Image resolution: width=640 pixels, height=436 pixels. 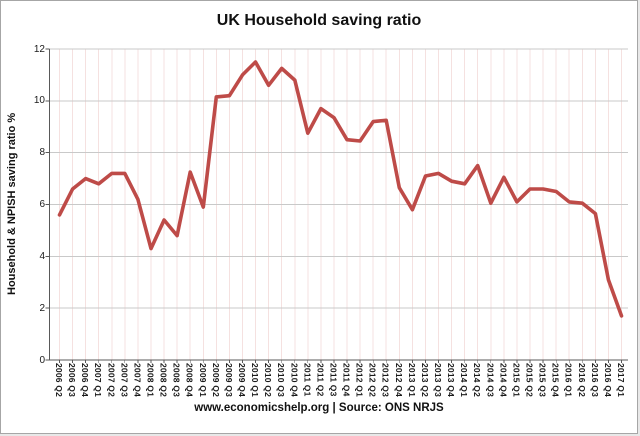 I want to click on y-tick-label: 0, so click(x=42, y=360).